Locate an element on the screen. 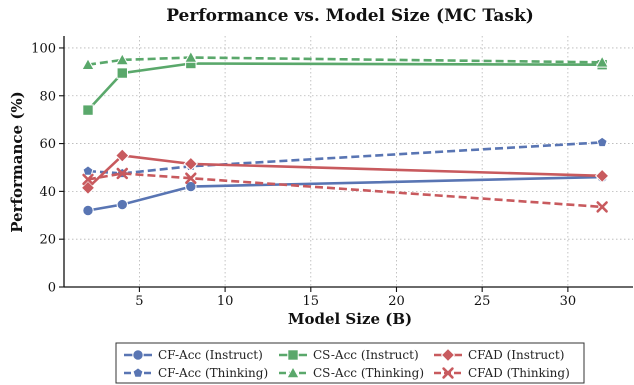 The height and width of the screenshot is (385, 634). x-tick-label: 20 is located at coordinates (396, 301).